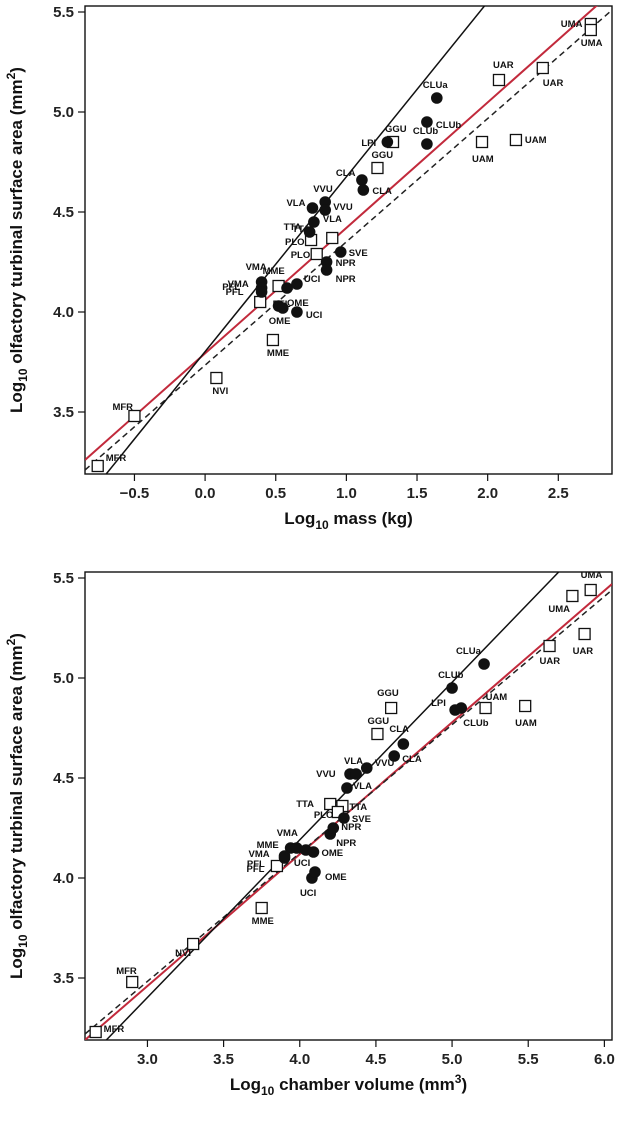  What do you see at coordinates (275, 493) in the screenshot?
I see `x-tick-label: 0.5` at bounding box center [275, 493].